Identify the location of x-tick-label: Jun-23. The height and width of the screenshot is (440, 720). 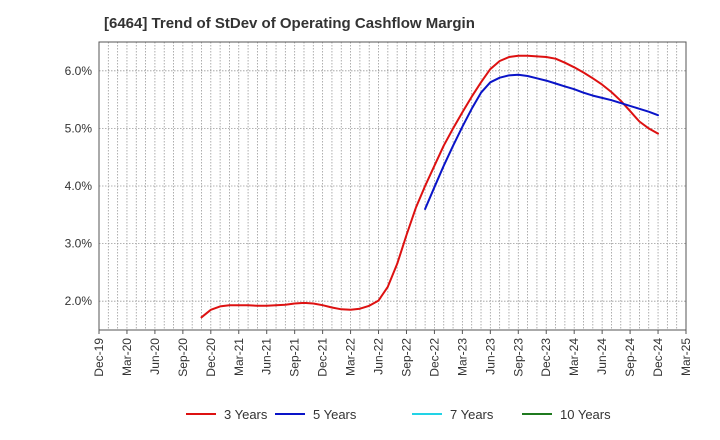
(490, 356).